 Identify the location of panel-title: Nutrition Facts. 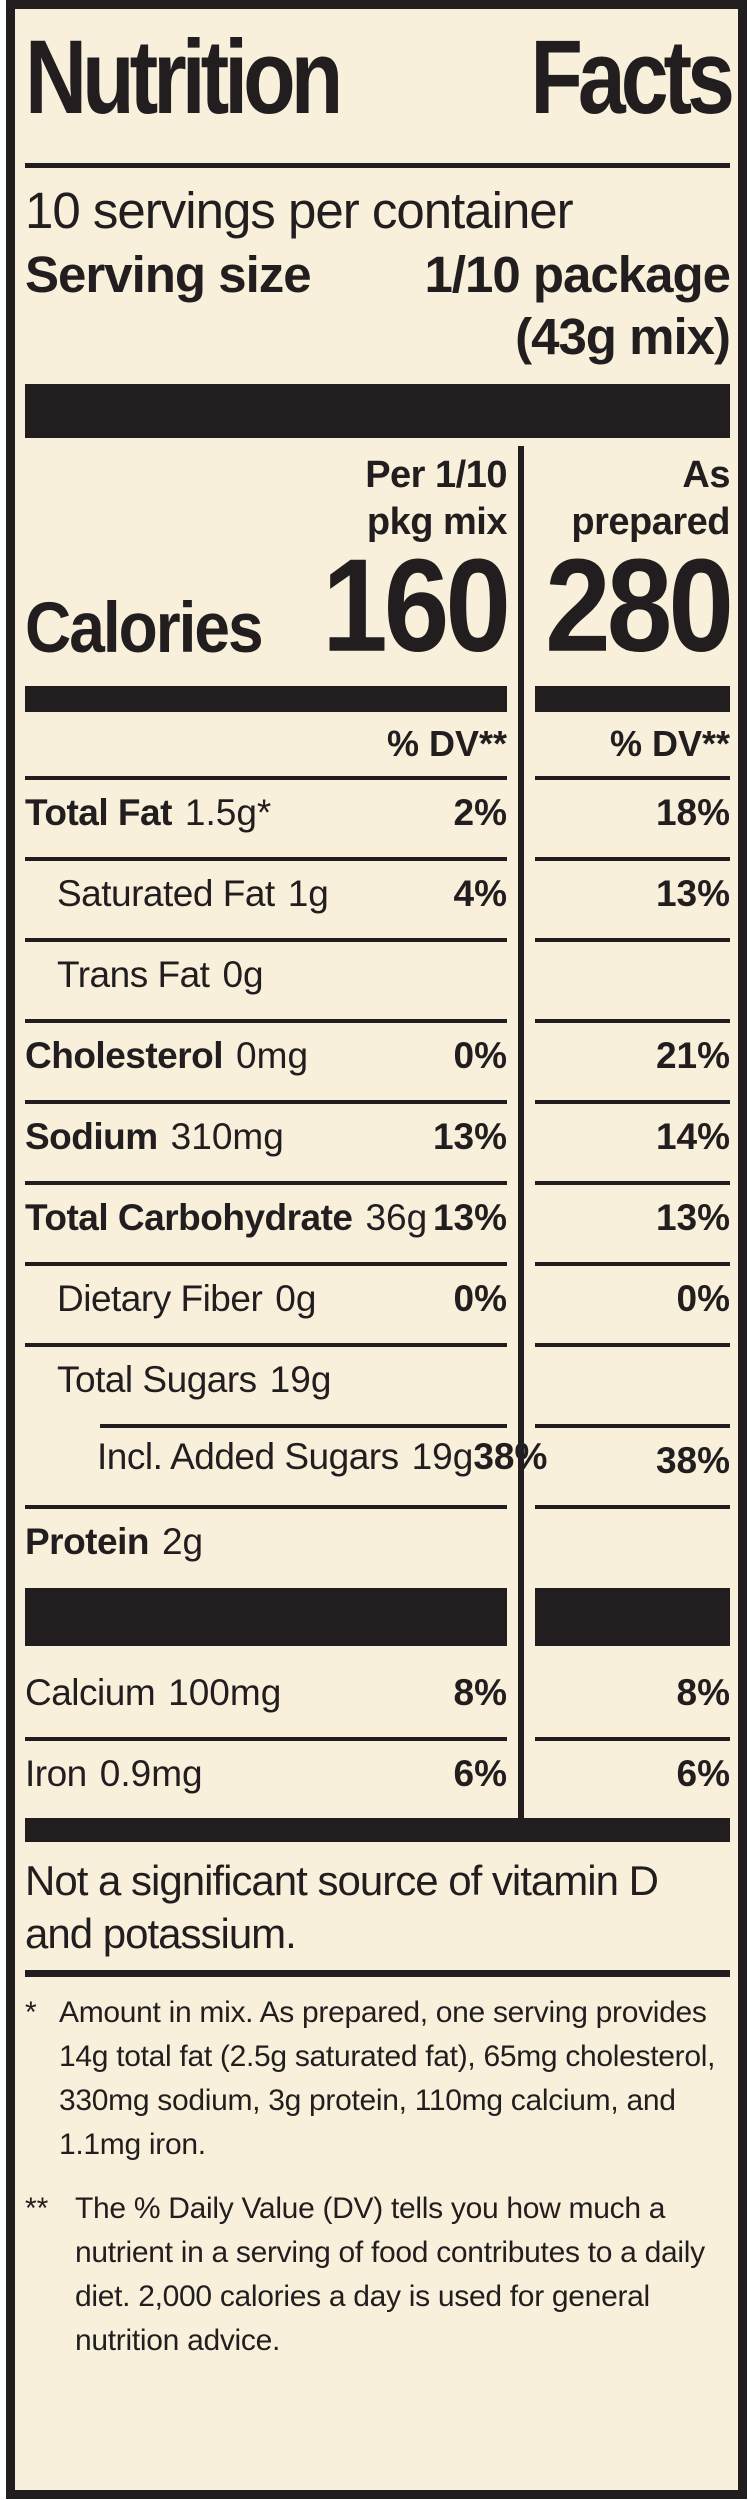
(380, 91).